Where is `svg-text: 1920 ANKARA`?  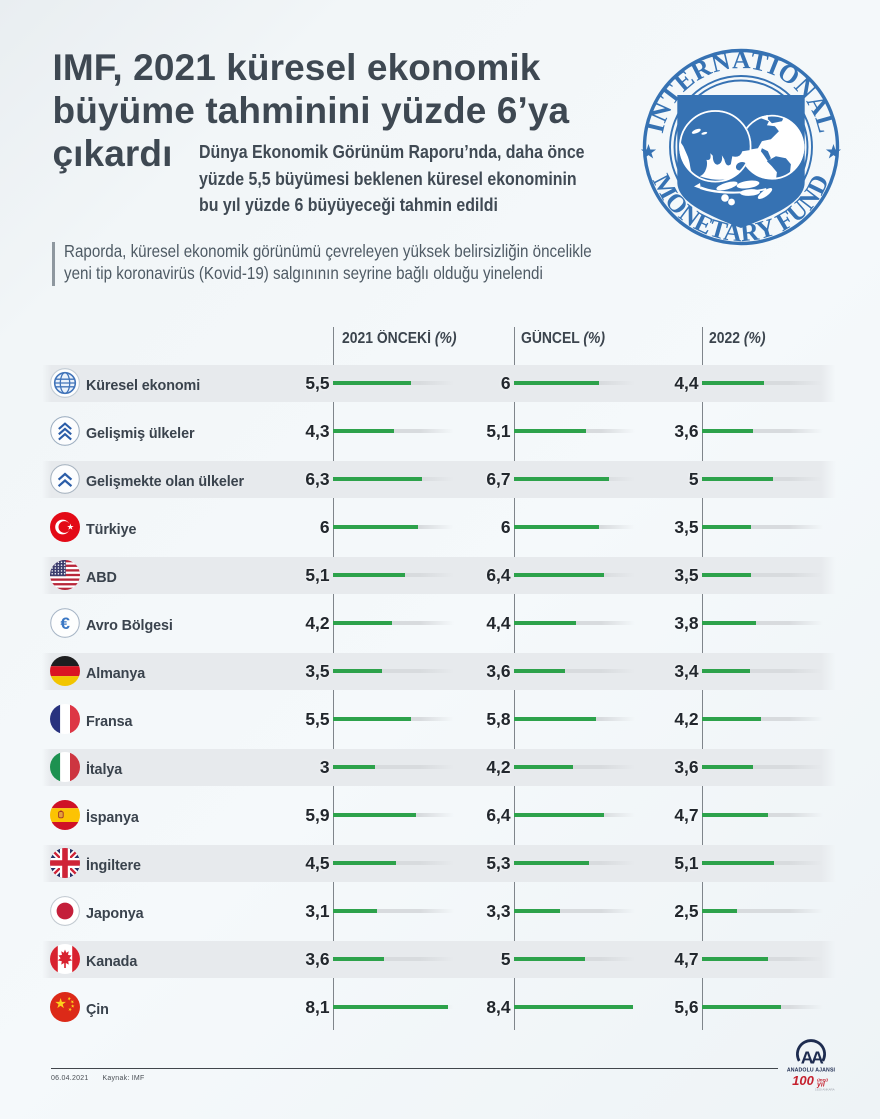
svg-text: 1920 ANKARA is located at coordinates (825, 1090).